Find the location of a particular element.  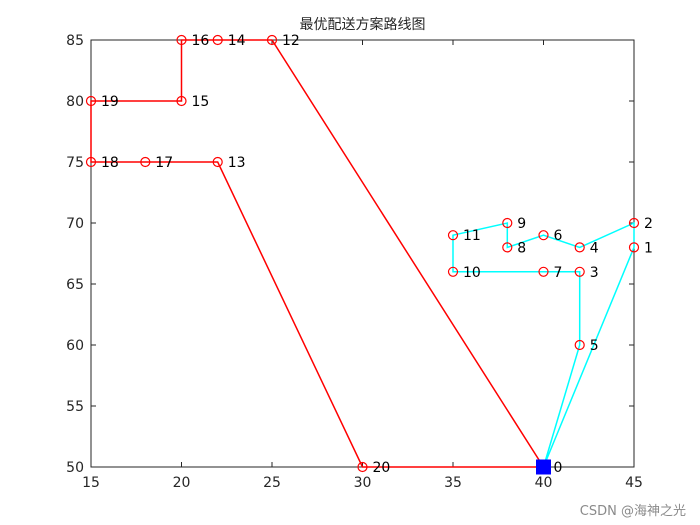

x-tick-label: 40 is located at coordinates (544, 483).